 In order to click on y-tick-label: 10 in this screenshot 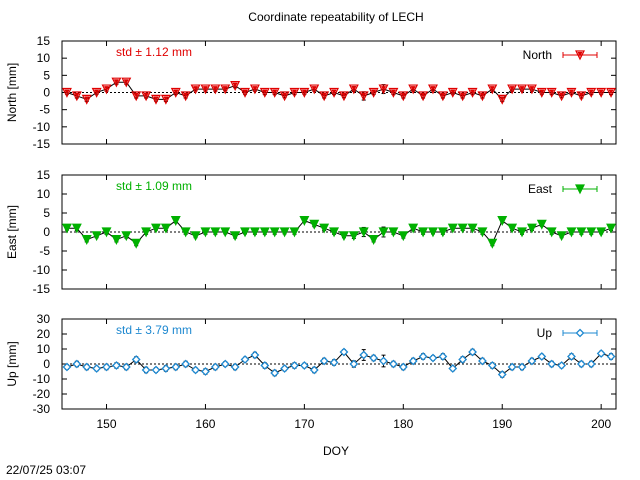, I will do `click(44, 349)`.